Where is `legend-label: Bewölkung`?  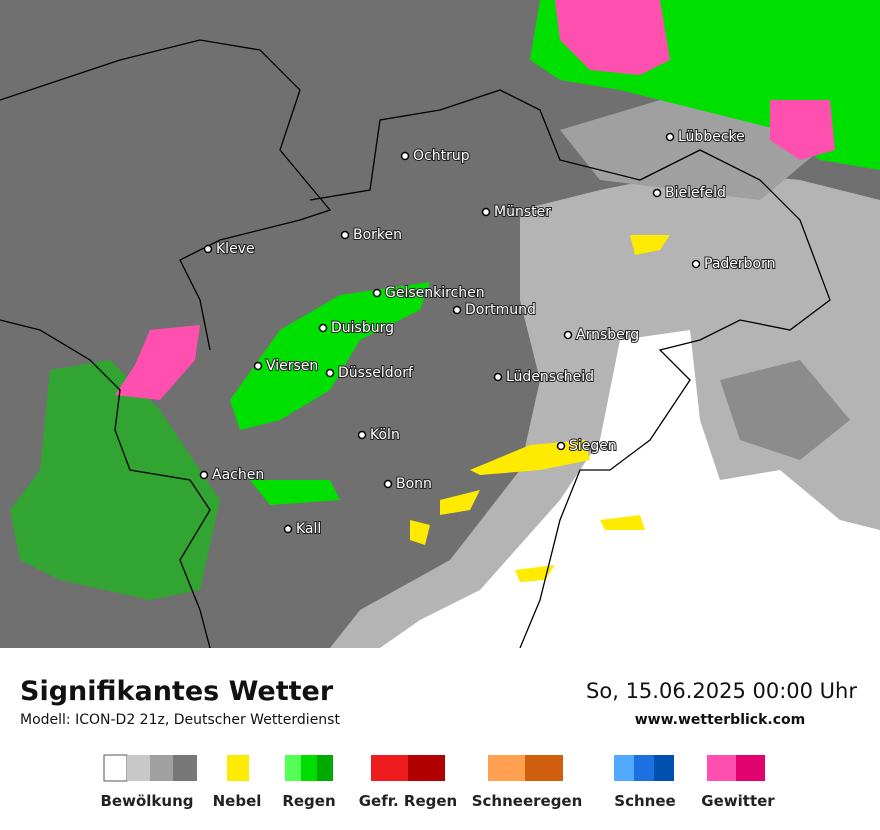
legend-label: Bewölkung is located at coordinates (147, 801).